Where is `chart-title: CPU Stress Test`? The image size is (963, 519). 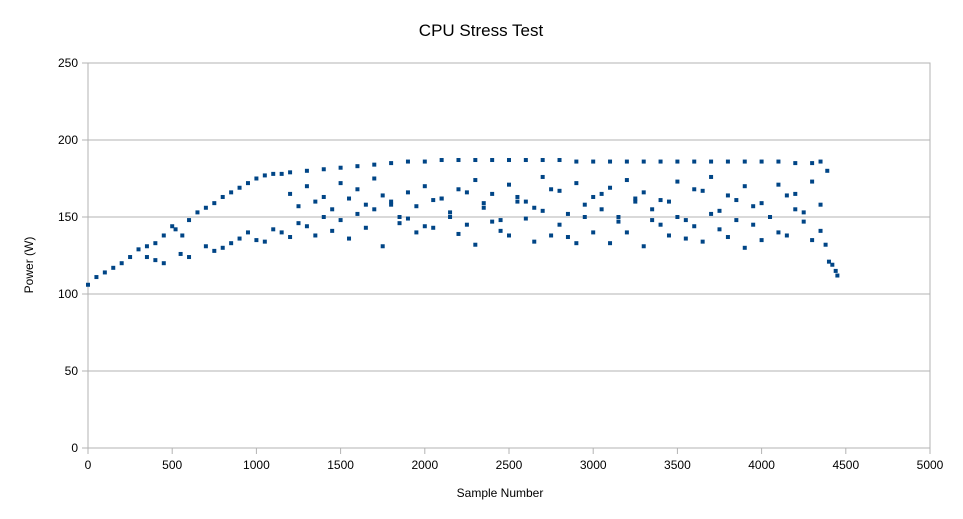
chart-title: CPU Stress Test is located at coordinates (481, 30).